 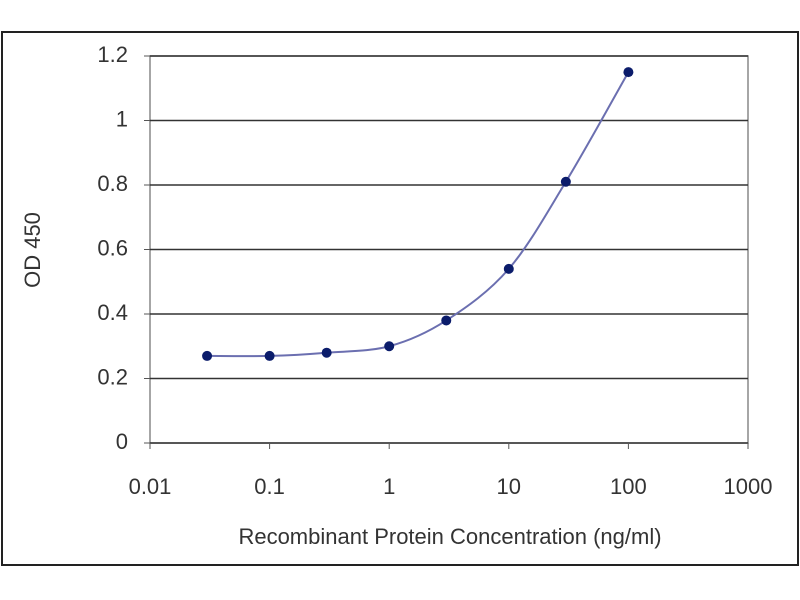 What do you see at coordinates (122, 441) in the screenshot?
I see `y-tick-label: 0` at bounding box center [122, 441].